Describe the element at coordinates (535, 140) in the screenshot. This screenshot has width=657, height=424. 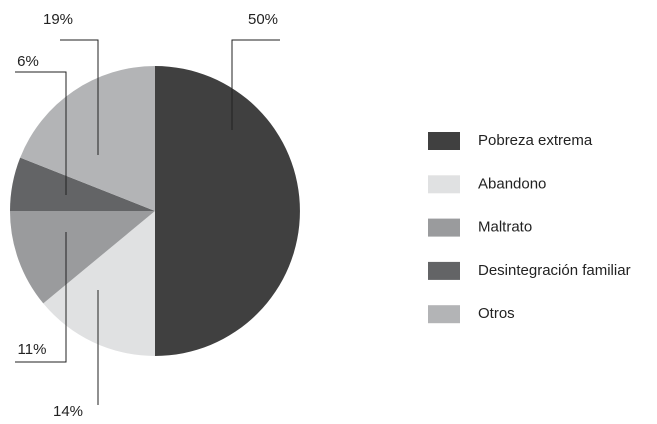
I see `legend-label: Pobreza extrema` at that location.